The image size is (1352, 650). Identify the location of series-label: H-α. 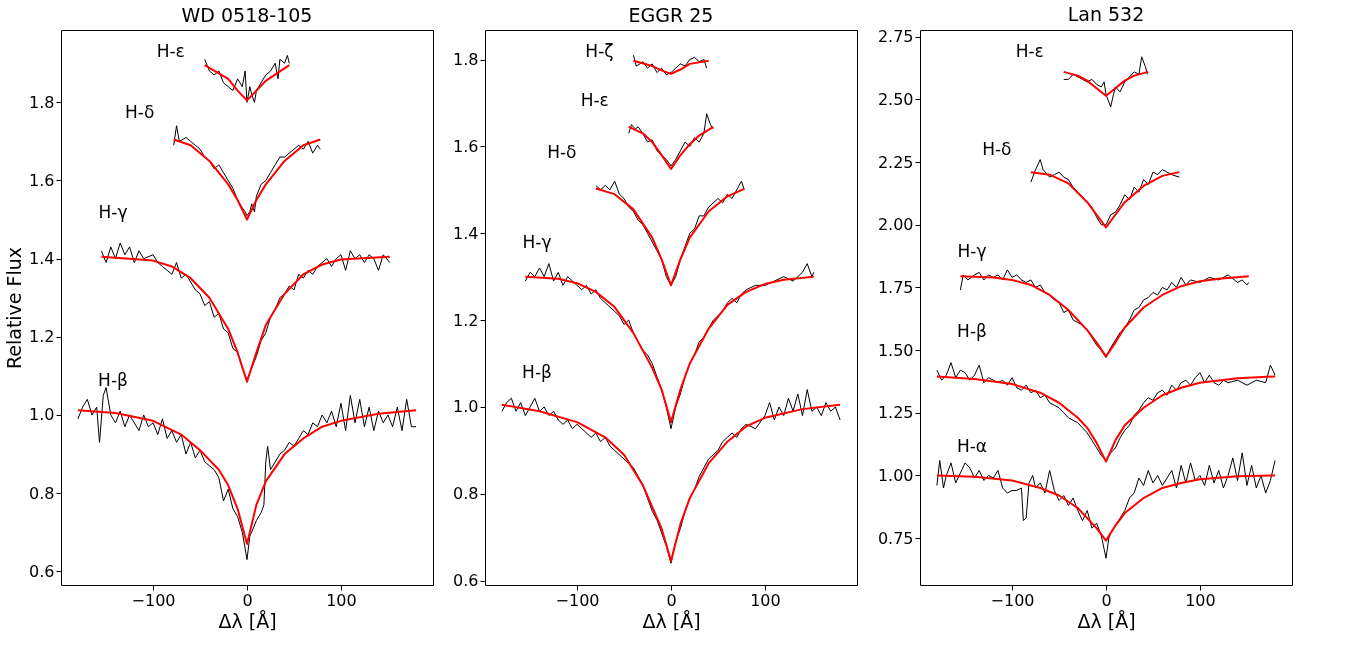
(972, 446).